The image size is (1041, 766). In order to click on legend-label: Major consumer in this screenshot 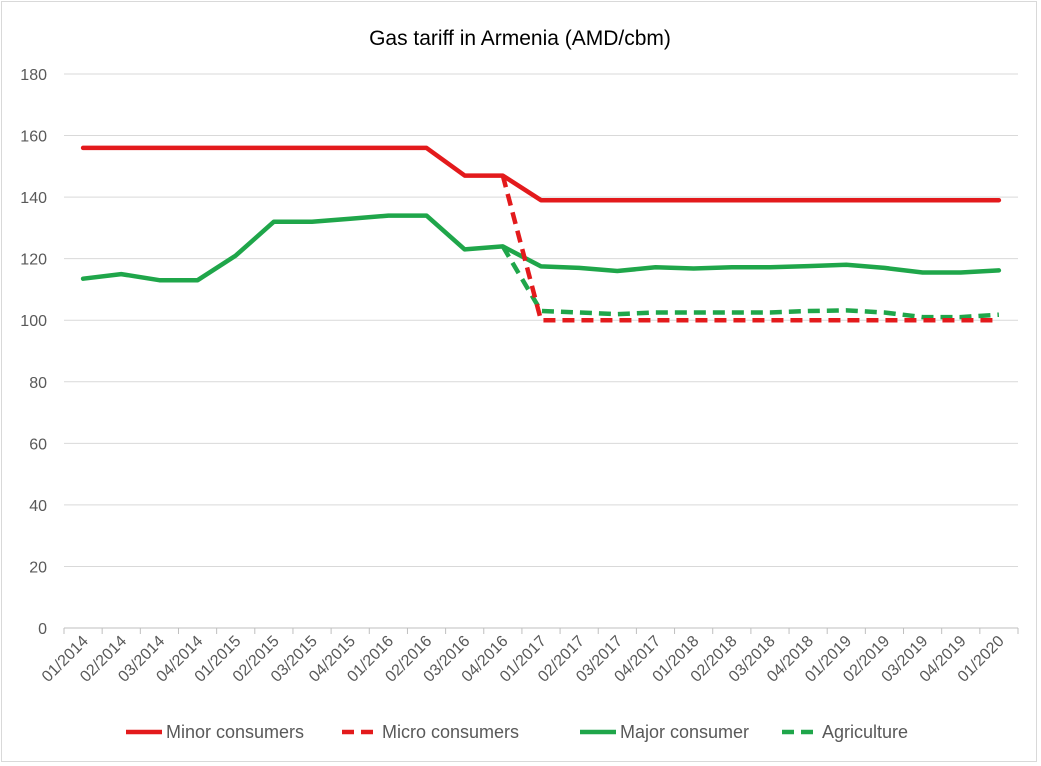, I will do `click(684, 732)`.